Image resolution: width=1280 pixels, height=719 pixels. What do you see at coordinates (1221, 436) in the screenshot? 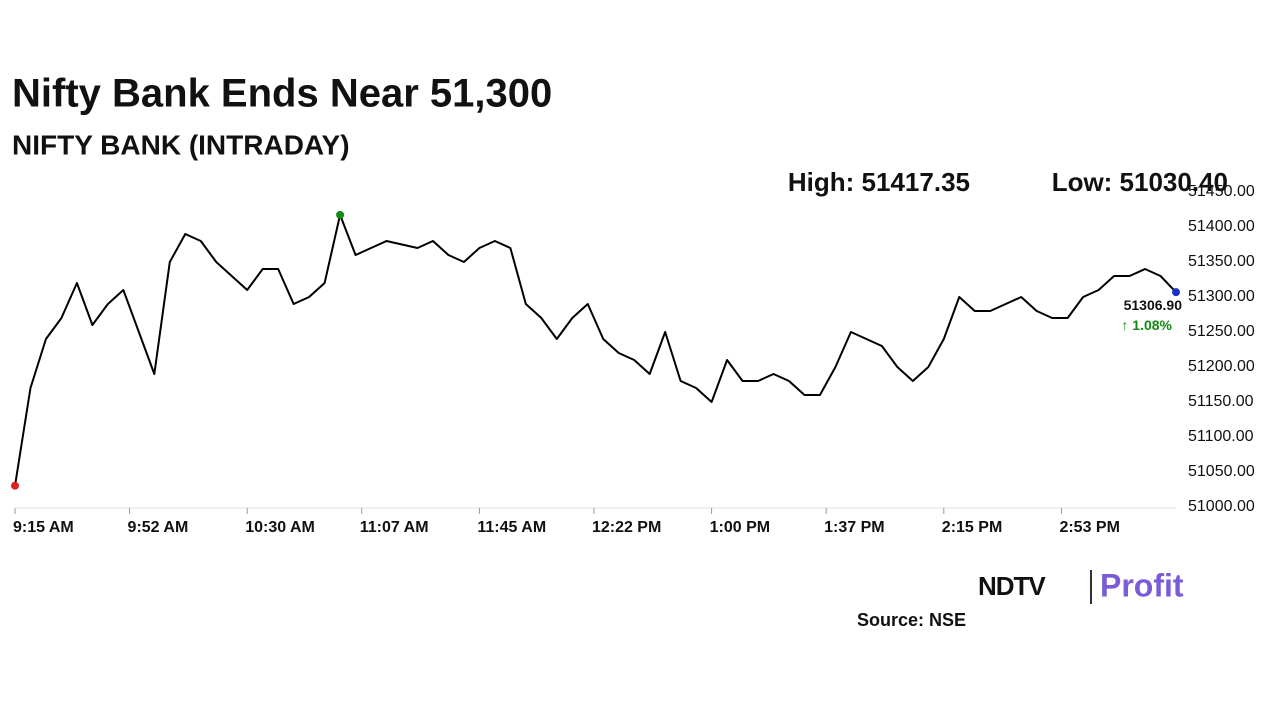
I see `y-tick-label: 51100.00` at bounding box center [1221, 436].